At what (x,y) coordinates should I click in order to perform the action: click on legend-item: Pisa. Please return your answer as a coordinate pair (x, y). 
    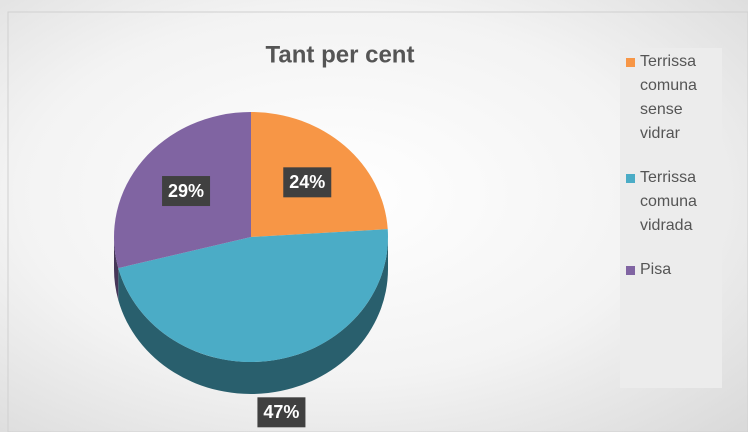
    Looking at the image, I should click on (671, 270).